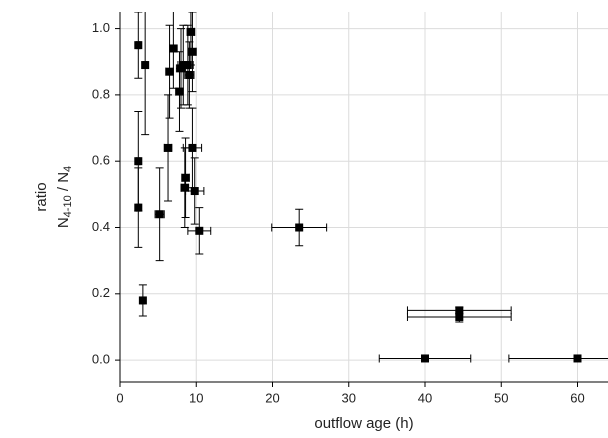 Image resolution: width=608 pixels, height=438 pixels. Describe the element at coordinates (63, 183) in the screenshot. I see `formula-part: / N` at that location.